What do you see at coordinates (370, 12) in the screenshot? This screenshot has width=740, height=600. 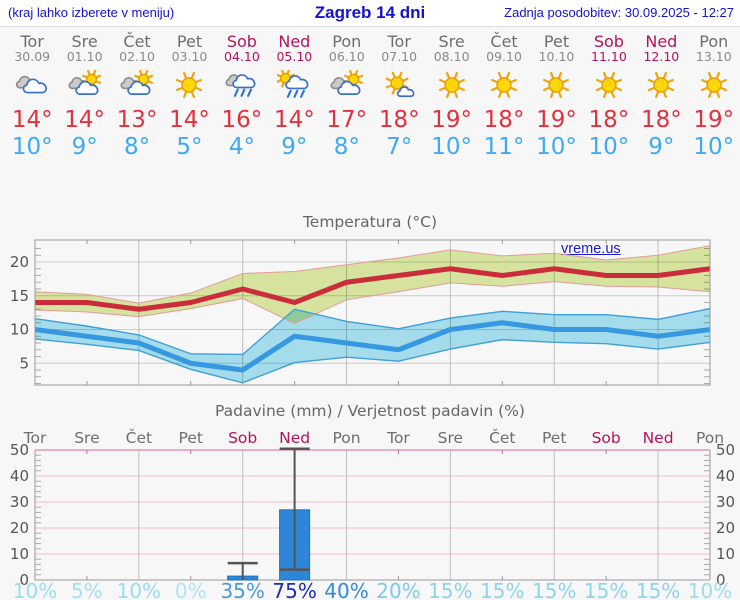 I see `page-title: Zagreb 14 dni` at bounding box center [370, 12].